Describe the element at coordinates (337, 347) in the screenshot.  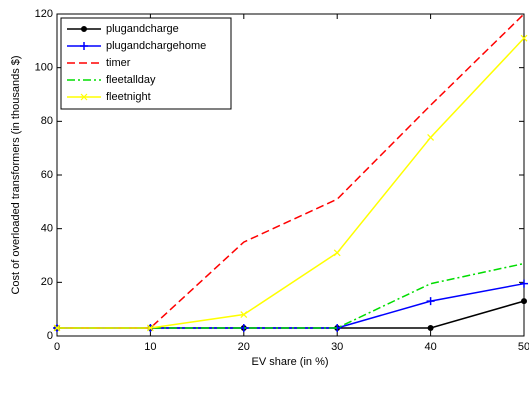
I see `x-tick-label: 30` at that location.